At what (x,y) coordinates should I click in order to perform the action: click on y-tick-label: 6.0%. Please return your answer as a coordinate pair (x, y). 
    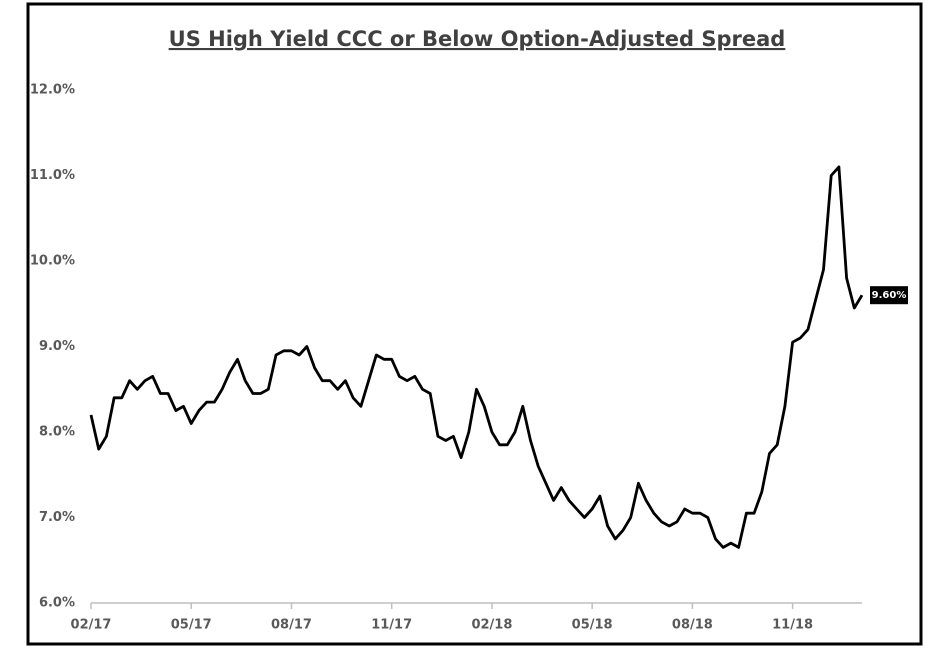
    Looking at the image, I should click on (57, 603).